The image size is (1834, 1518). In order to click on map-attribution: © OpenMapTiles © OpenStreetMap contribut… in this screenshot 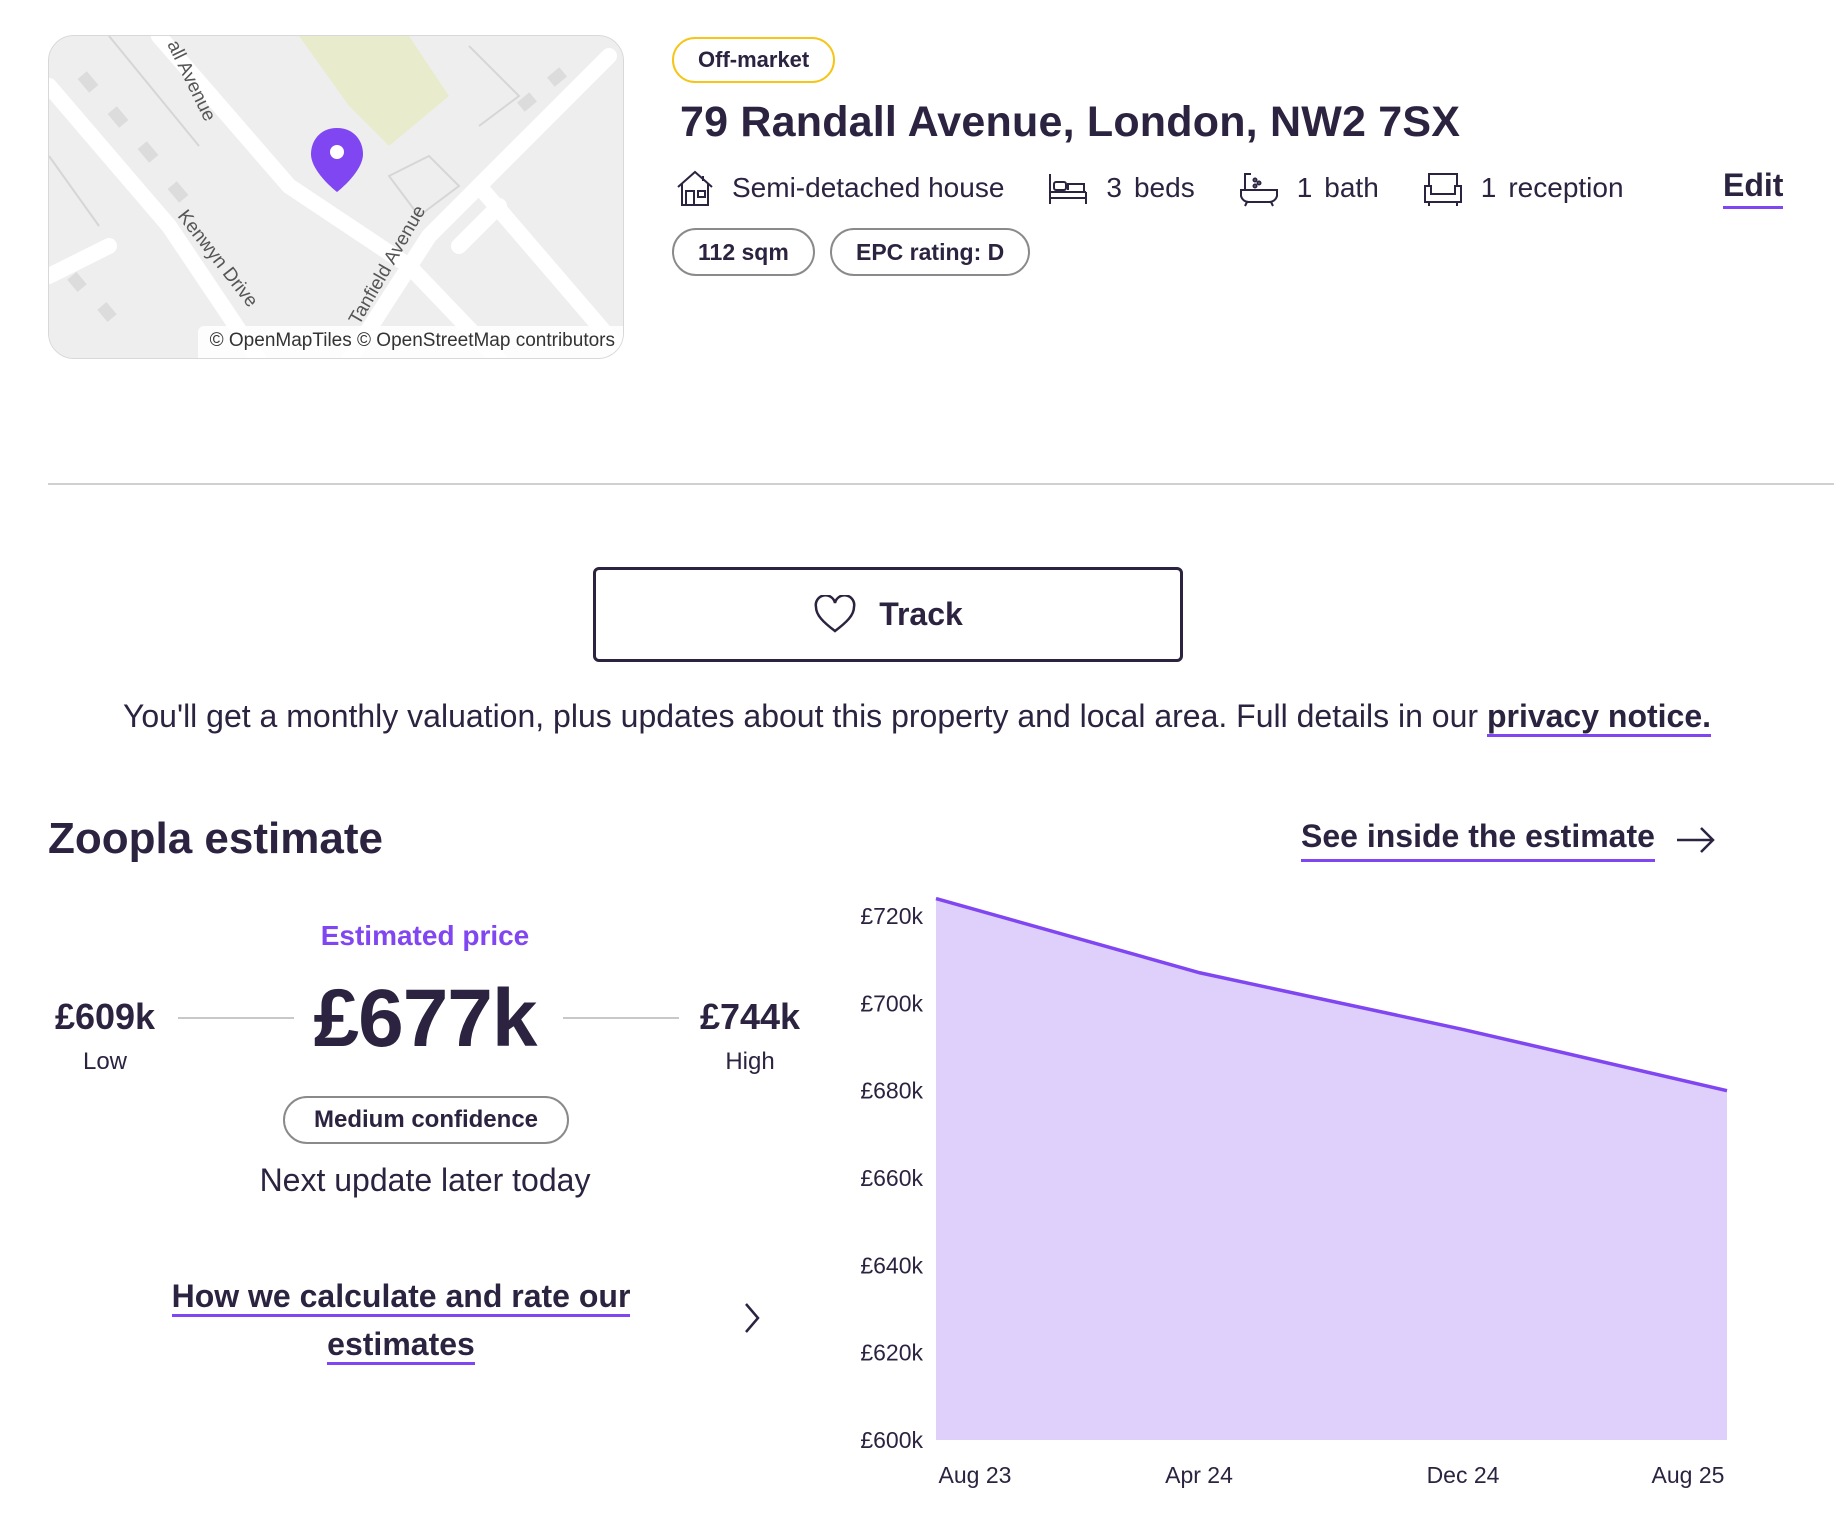, I will do `click(410, 342)`.